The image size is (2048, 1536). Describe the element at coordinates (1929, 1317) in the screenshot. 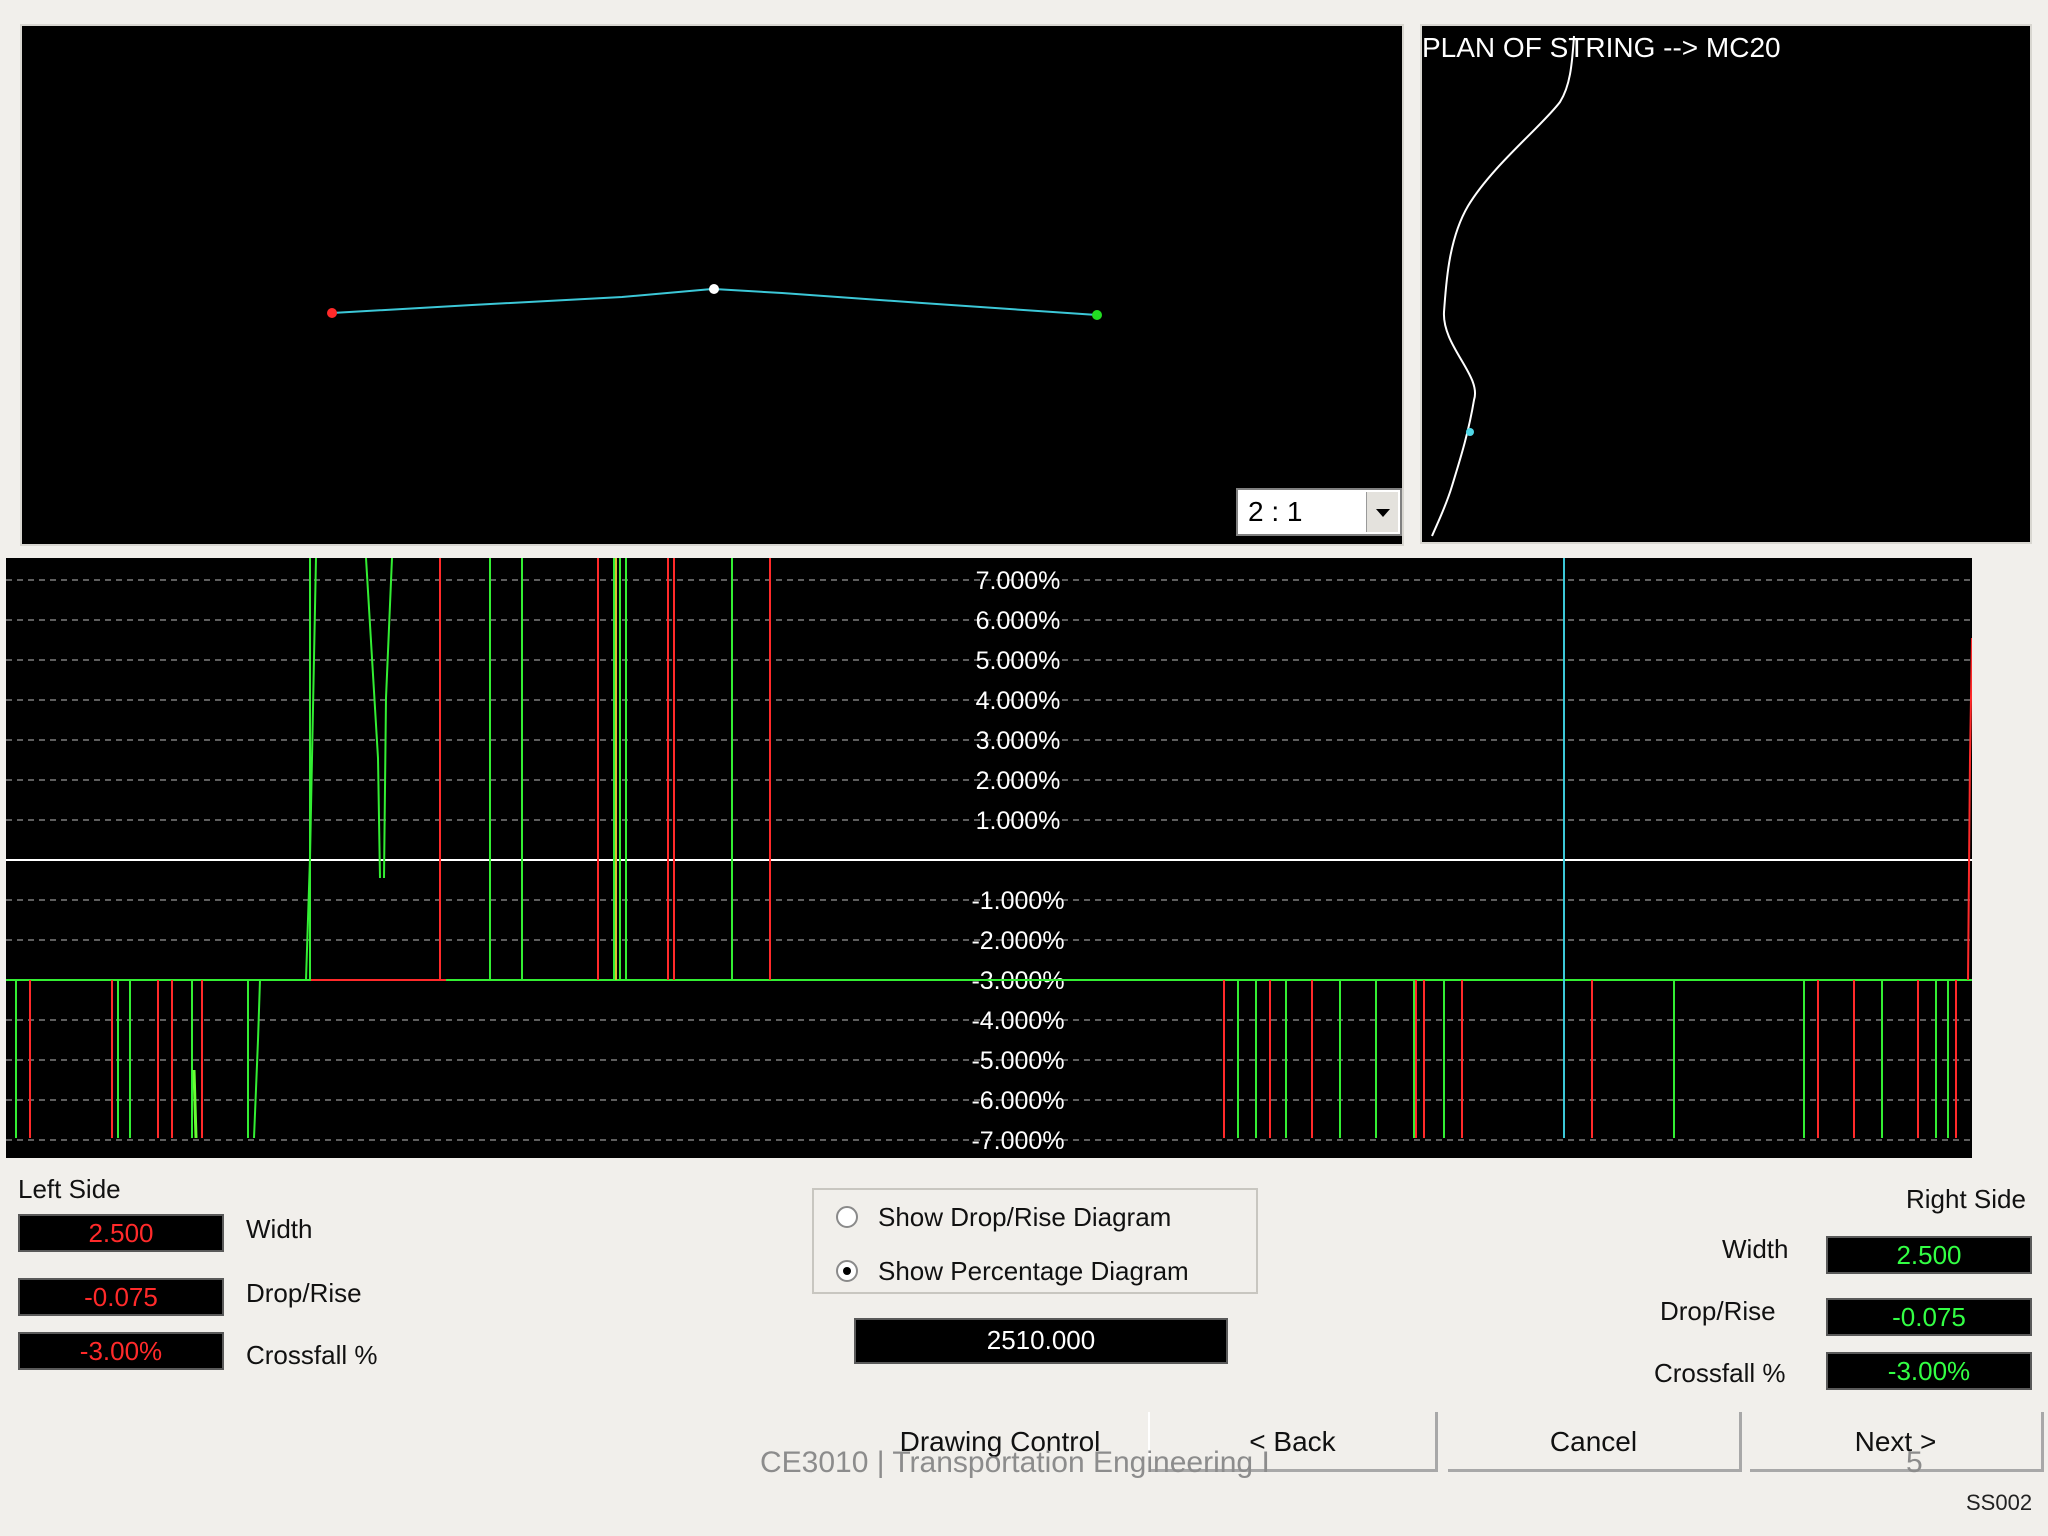

I see `right-drop-rise-field: -0.075` at that location.